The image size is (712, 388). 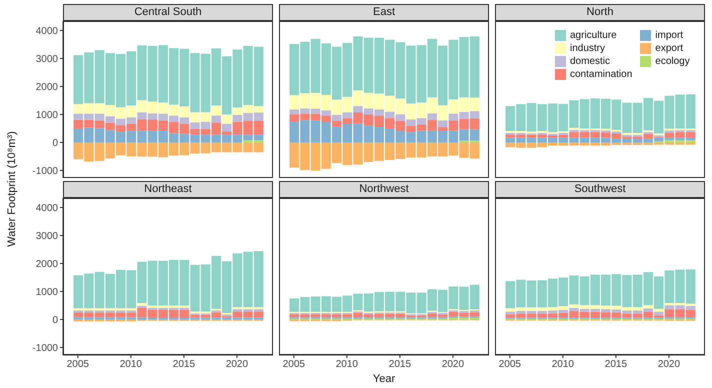 I want to click on legend-label: export, so click(x=669, y=48).